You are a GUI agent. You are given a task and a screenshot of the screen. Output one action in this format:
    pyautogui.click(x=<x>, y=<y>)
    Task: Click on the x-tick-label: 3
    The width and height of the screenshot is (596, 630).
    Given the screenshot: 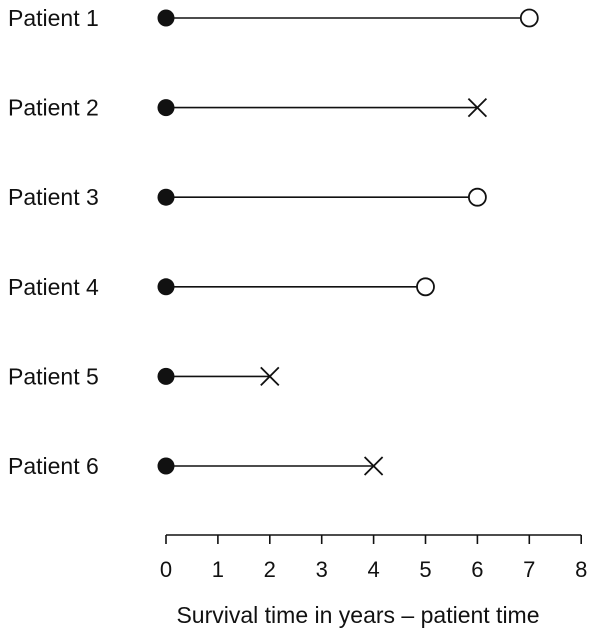 What is the action you would take?
    pyautogui.click(x=322, y=569)
    